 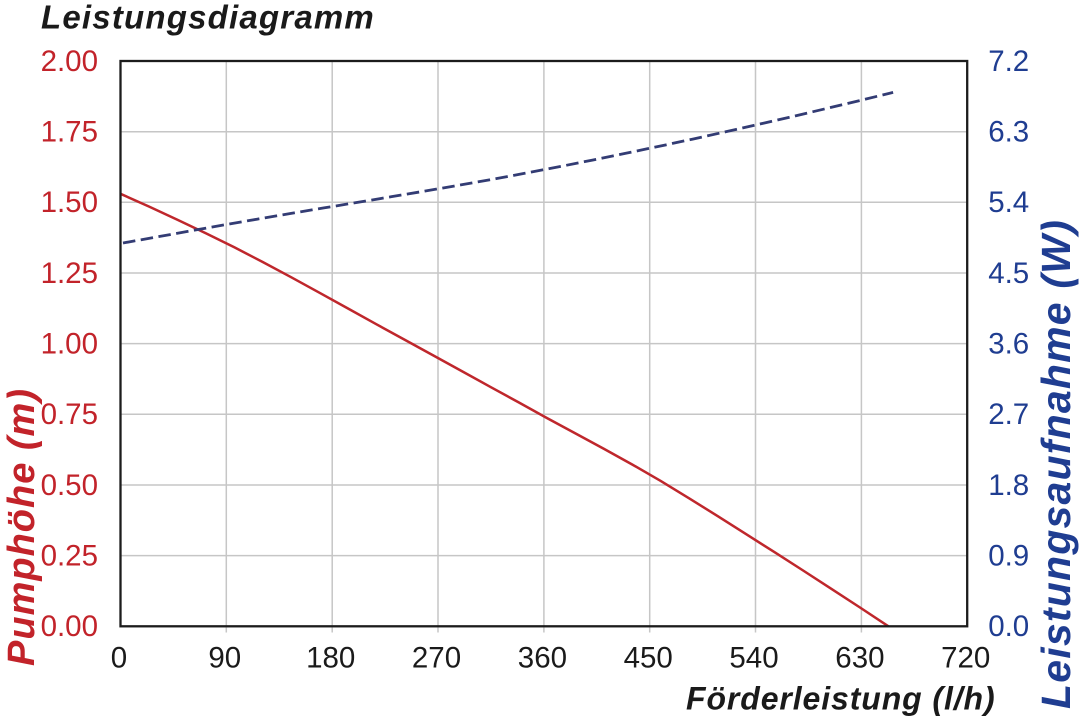 What do you see at coordinates (1008, 485) in the screenshot?
I see `svg-text: 1.8` at bounding box center [1008, 485].